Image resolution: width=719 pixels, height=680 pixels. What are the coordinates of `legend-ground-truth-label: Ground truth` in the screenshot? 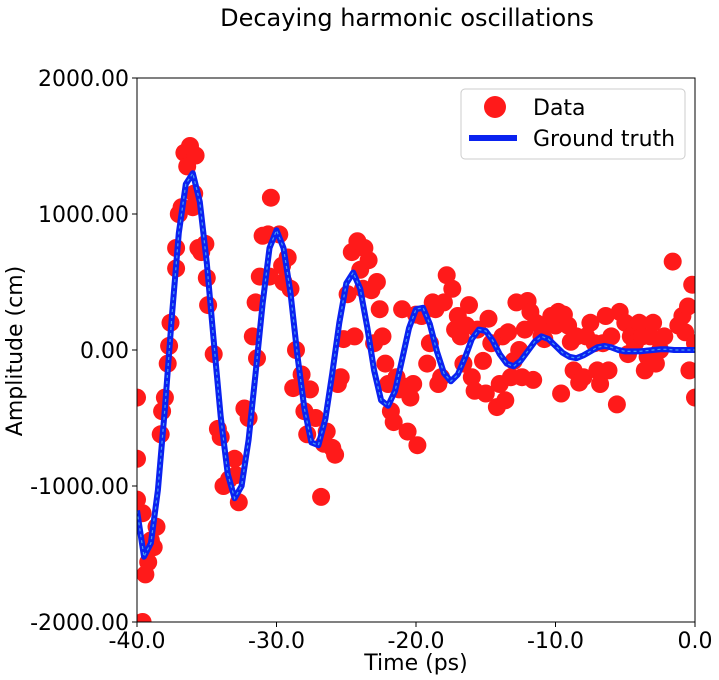 It's located at (604, 139).